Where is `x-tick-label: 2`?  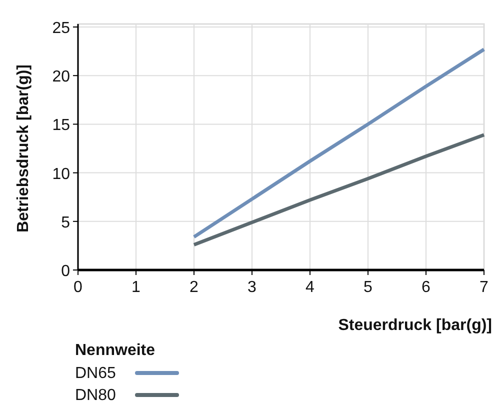 x-tick-label: 2 is located at coordinates (194, 287).